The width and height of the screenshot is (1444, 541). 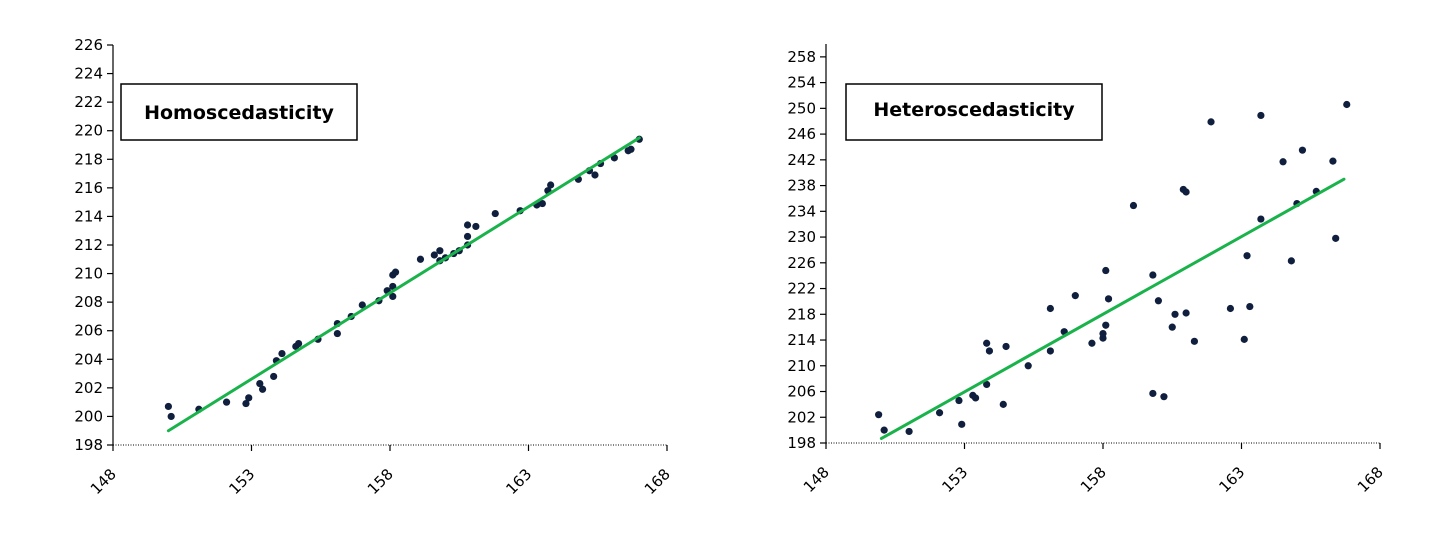 What do you see at coordinates (801, 108) in the screenshot?
I see `y-tick-label: 250` at bounding box center [801, 108].